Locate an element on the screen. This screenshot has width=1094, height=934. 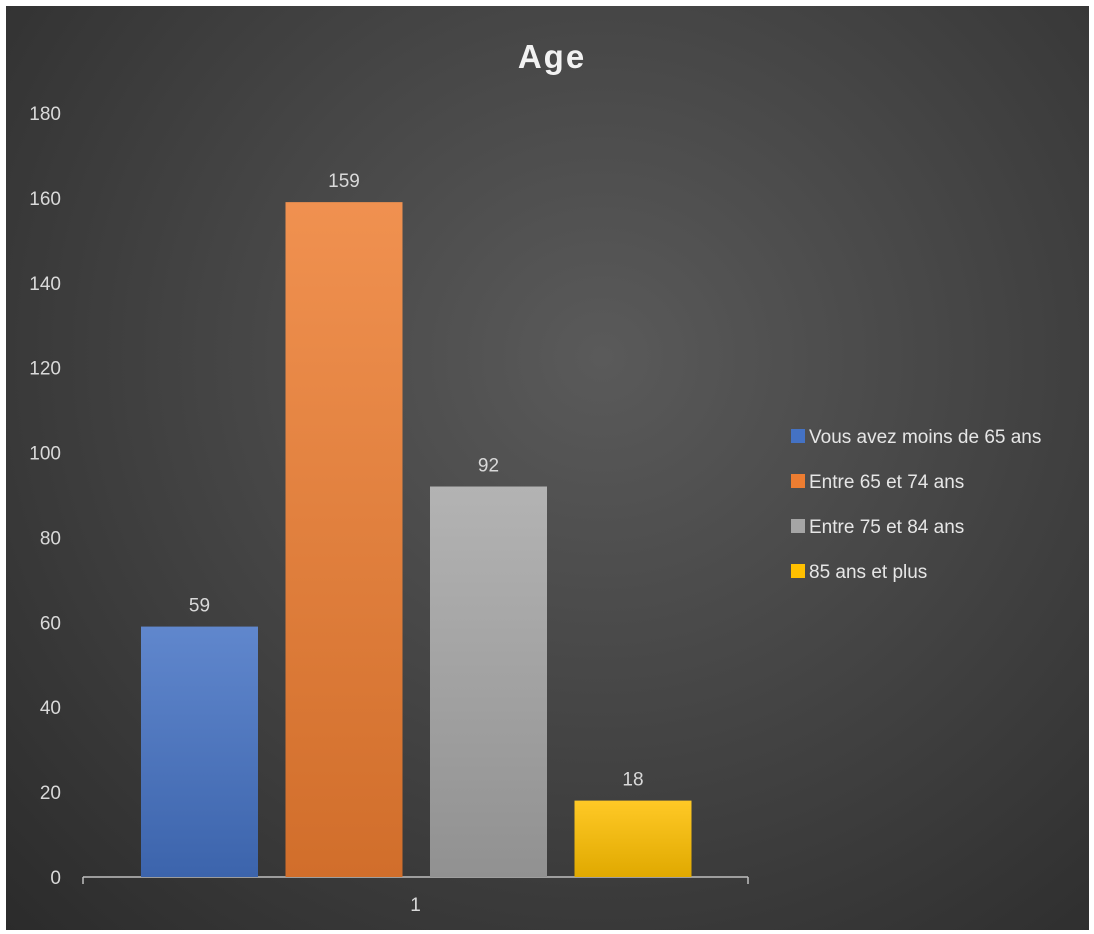
data-label: 159 is located at coordinates (344, 181).